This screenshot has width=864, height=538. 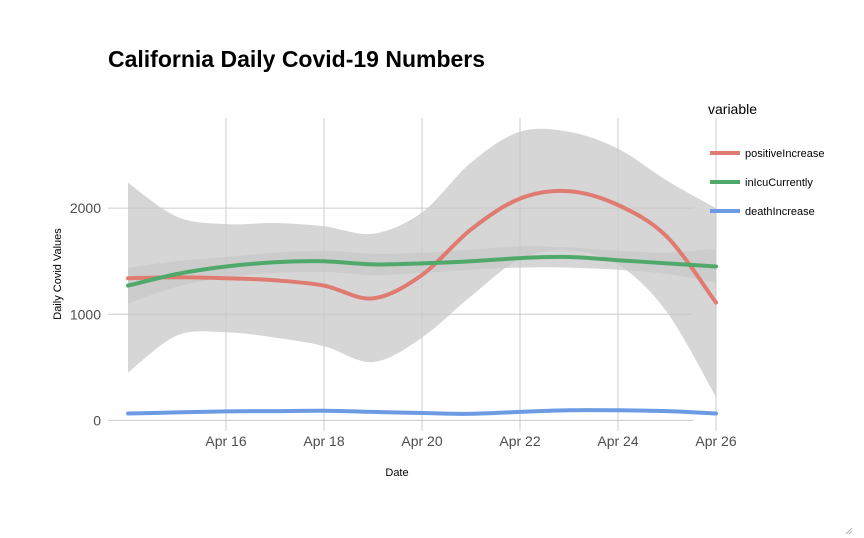 What do you see at coordinates (97, 420) in the screenshot?
I see `y-tick-label: 0` at bounding box center [97, 420].